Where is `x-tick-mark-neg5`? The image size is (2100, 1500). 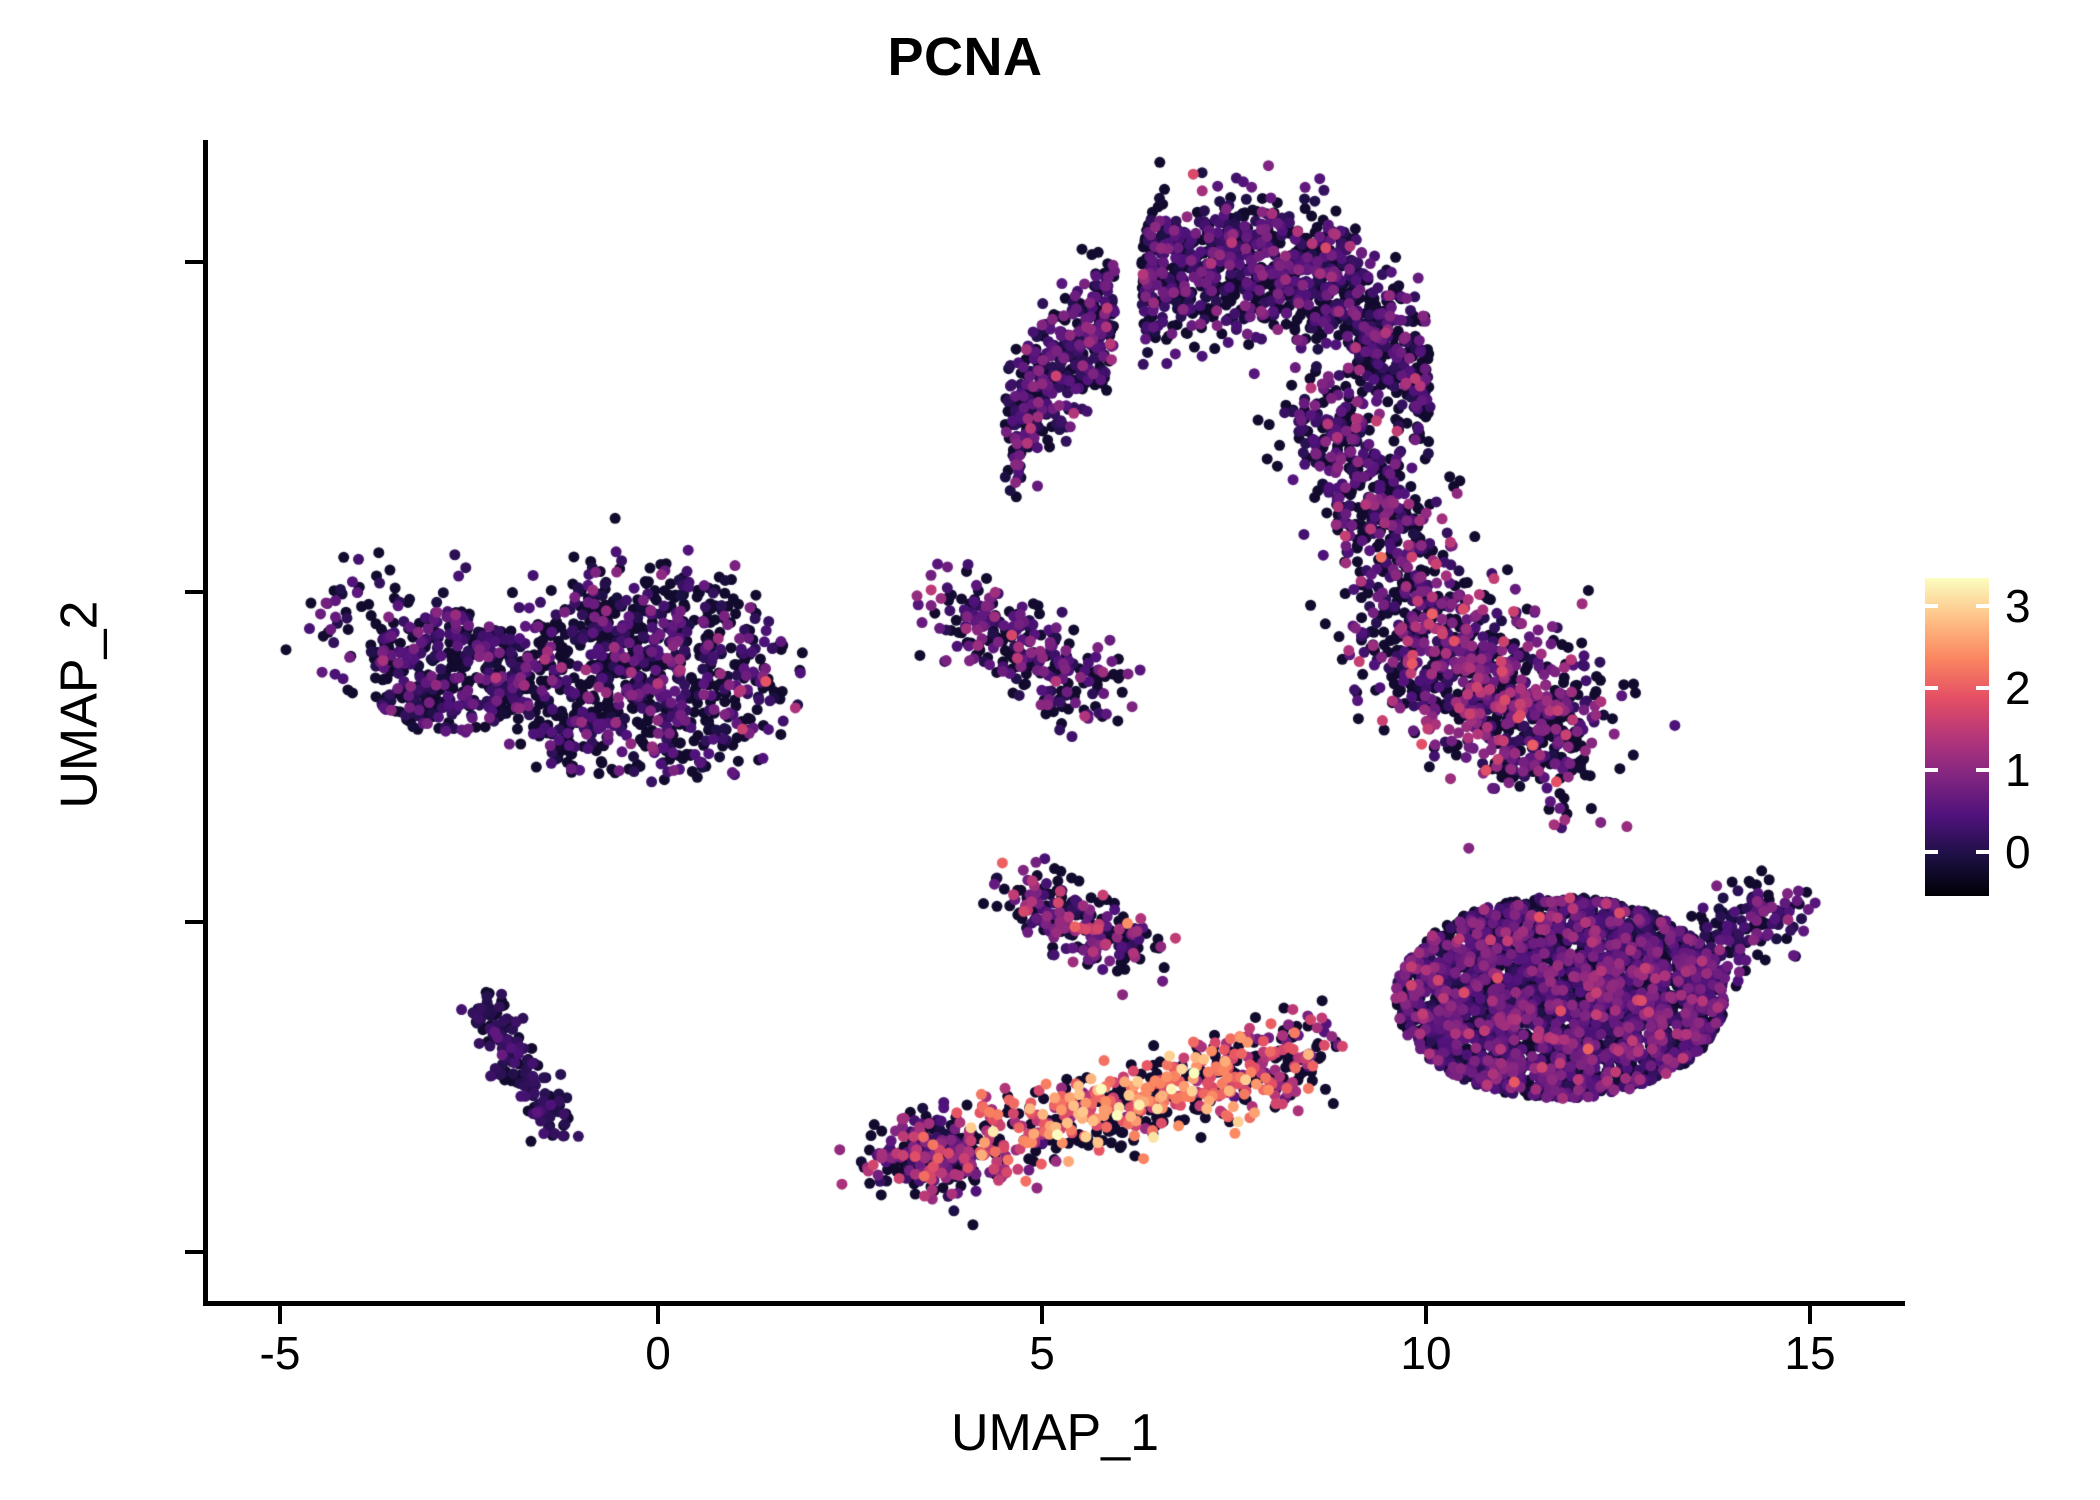 x-tick-mark-neg5 is located at coordinates (280, 1315).